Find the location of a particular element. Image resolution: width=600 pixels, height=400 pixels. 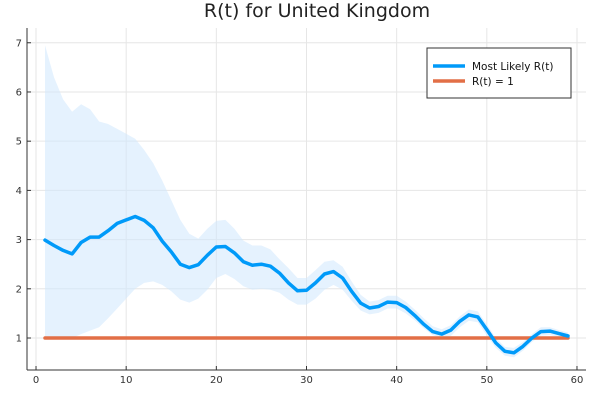

legend: Most Likely R(t) R(t) = 1 is located at coordinates (499, 73).